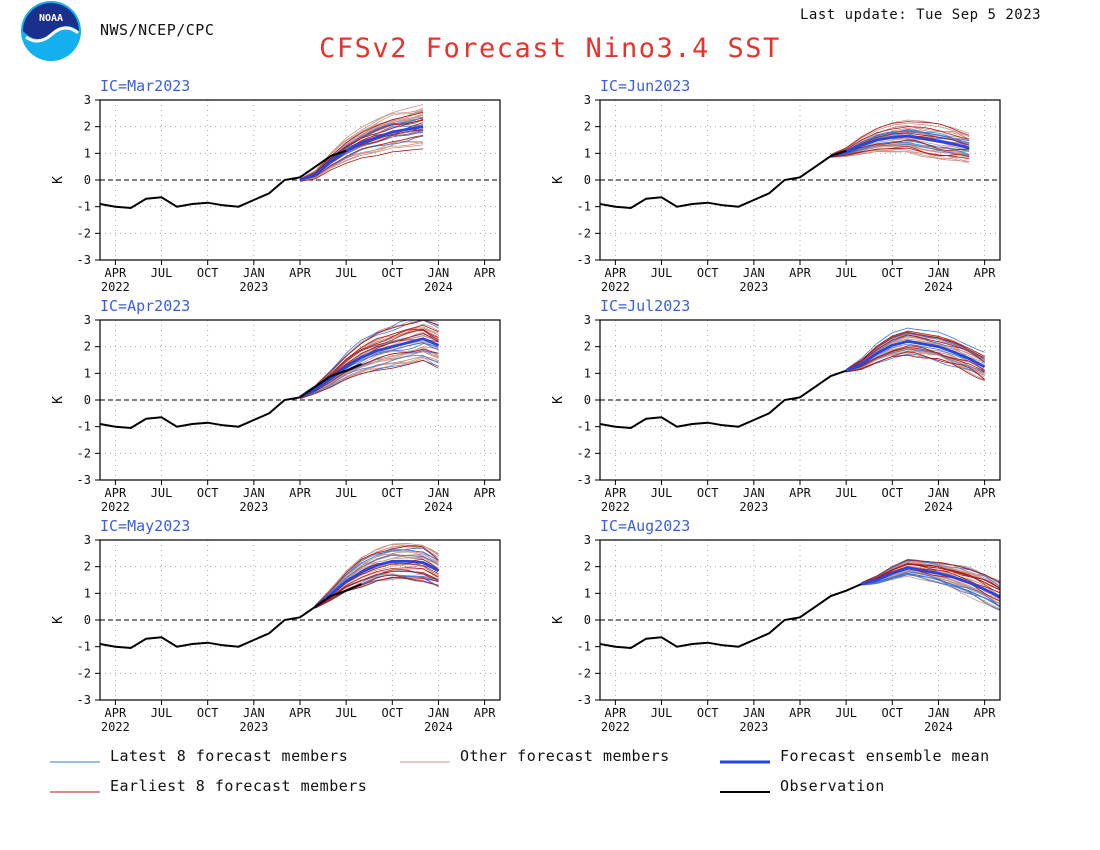 This screenshot has width=1100, height=850. Describe the element at coordinates (645, 86) in the screenshot. I see `ic-label: IC=Jun2023` at that location.